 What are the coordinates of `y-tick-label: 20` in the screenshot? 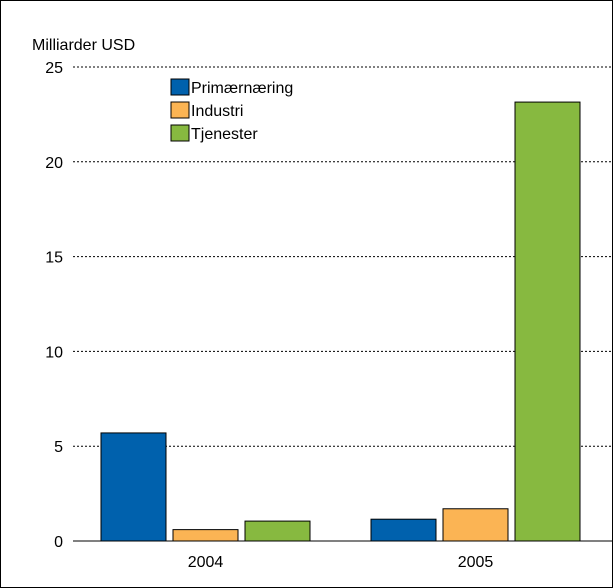 It's located at (54, 163).